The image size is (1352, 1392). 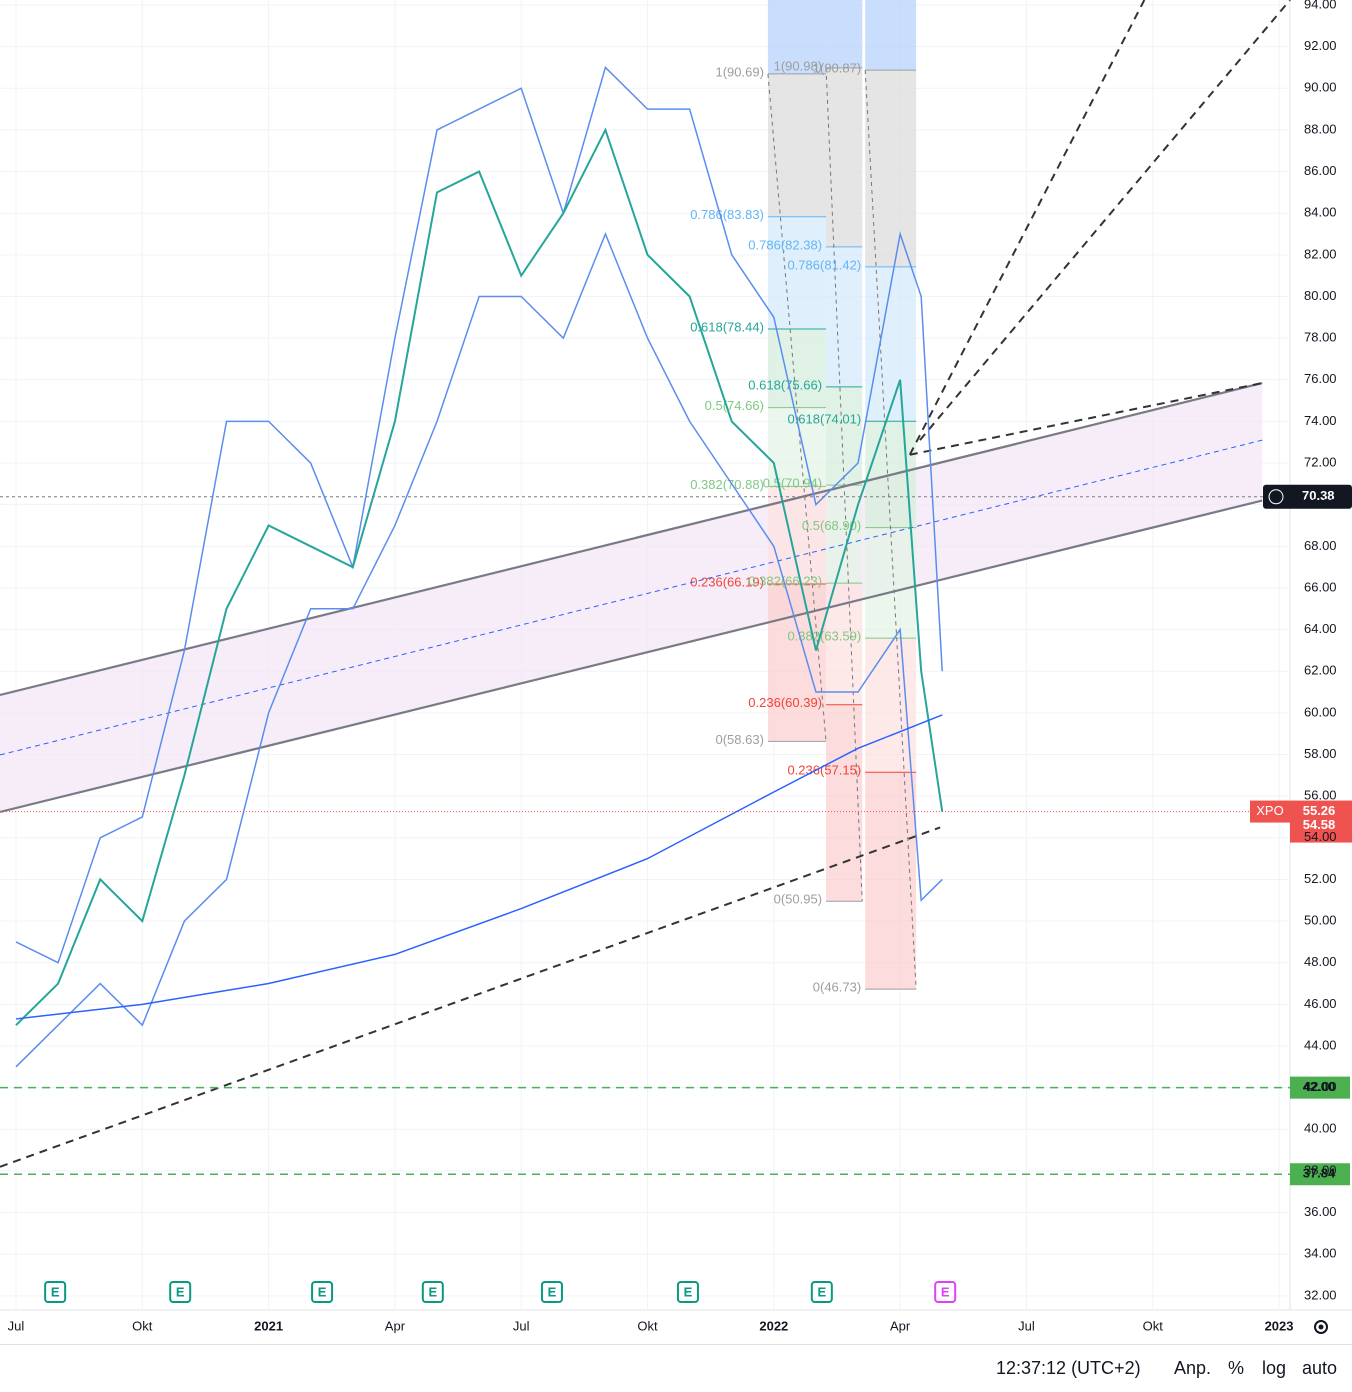 What do you see at coordinates (824, 636) in the screenshot?
I see `fib-label: 0.382(63.59)` at bounding box center [824, 636].